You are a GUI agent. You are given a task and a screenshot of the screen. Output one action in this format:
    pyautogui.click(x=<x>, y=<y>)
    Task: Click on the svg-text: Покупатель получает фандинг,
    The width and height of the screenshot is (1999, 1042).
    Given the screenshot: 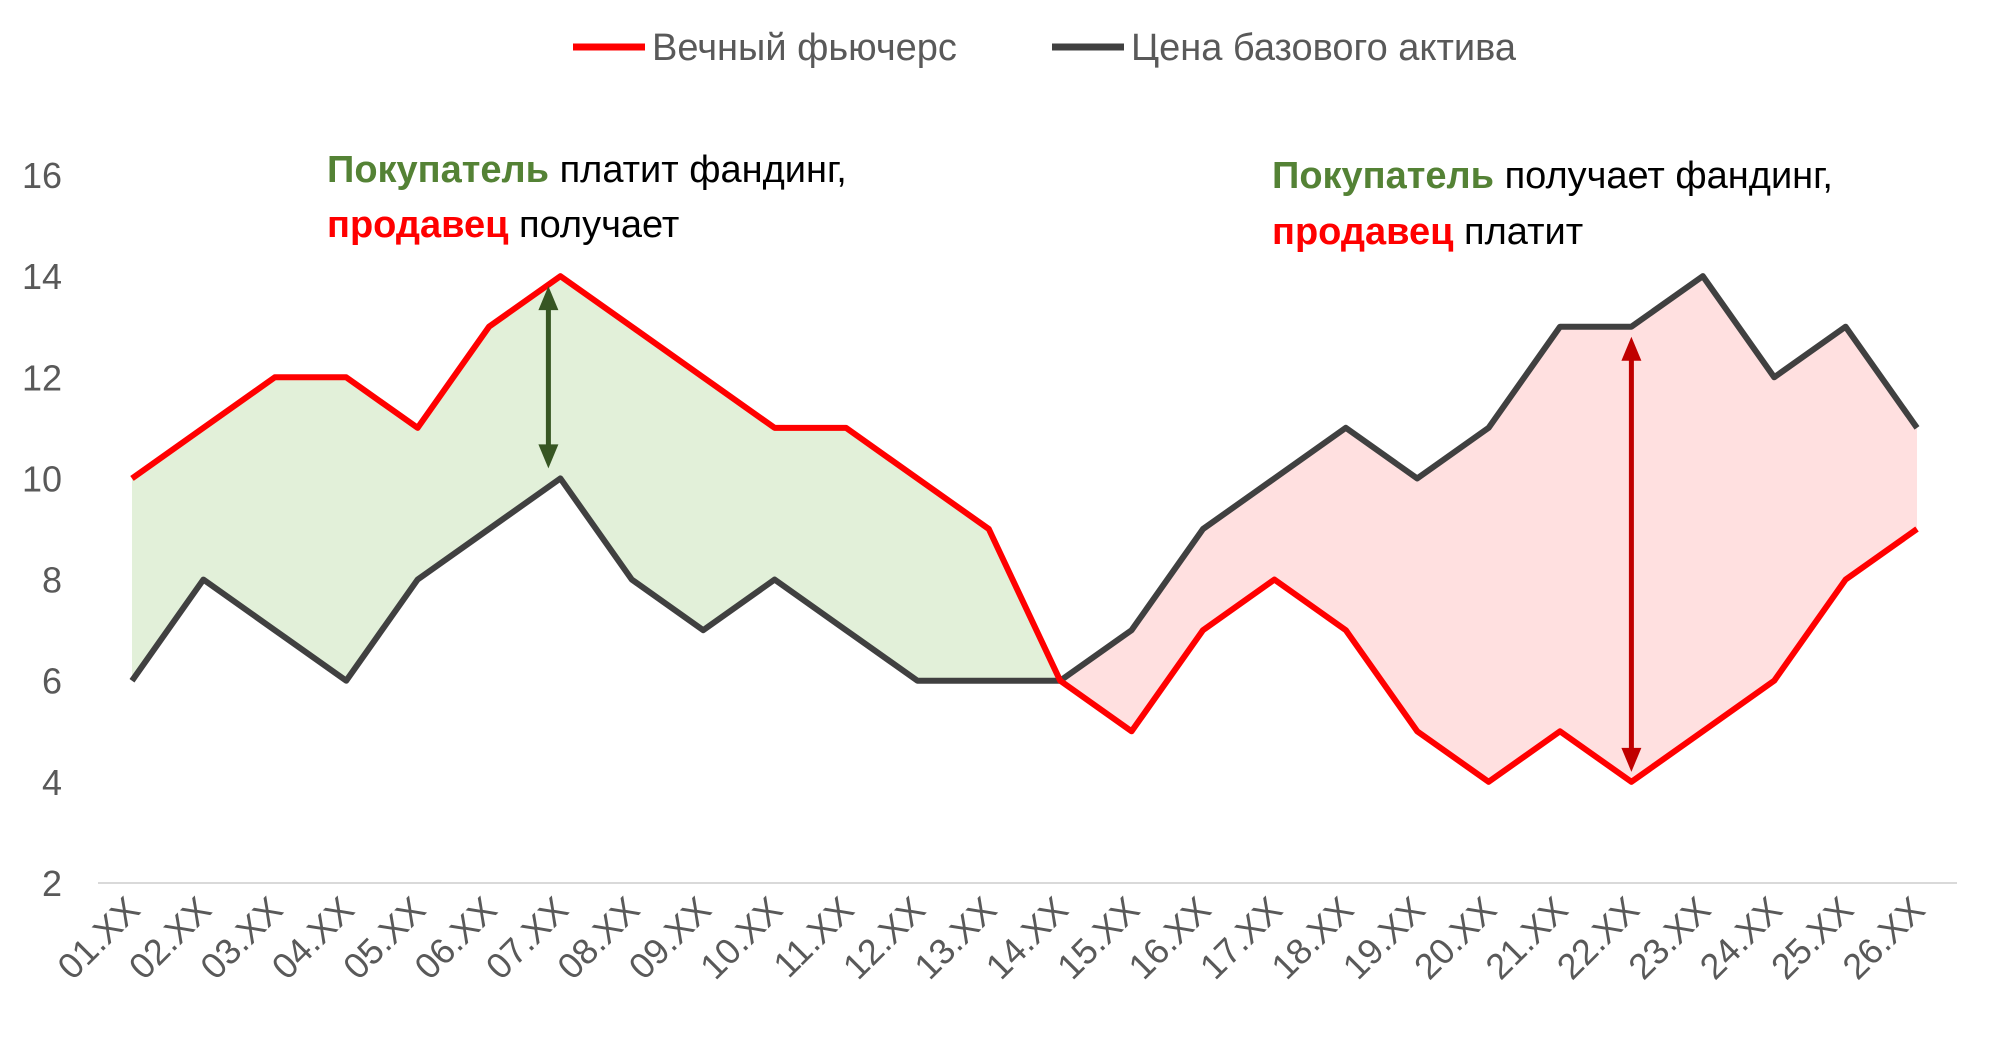 What is the action you would take?
    pyautogui.click(x=1552, y=176)
    